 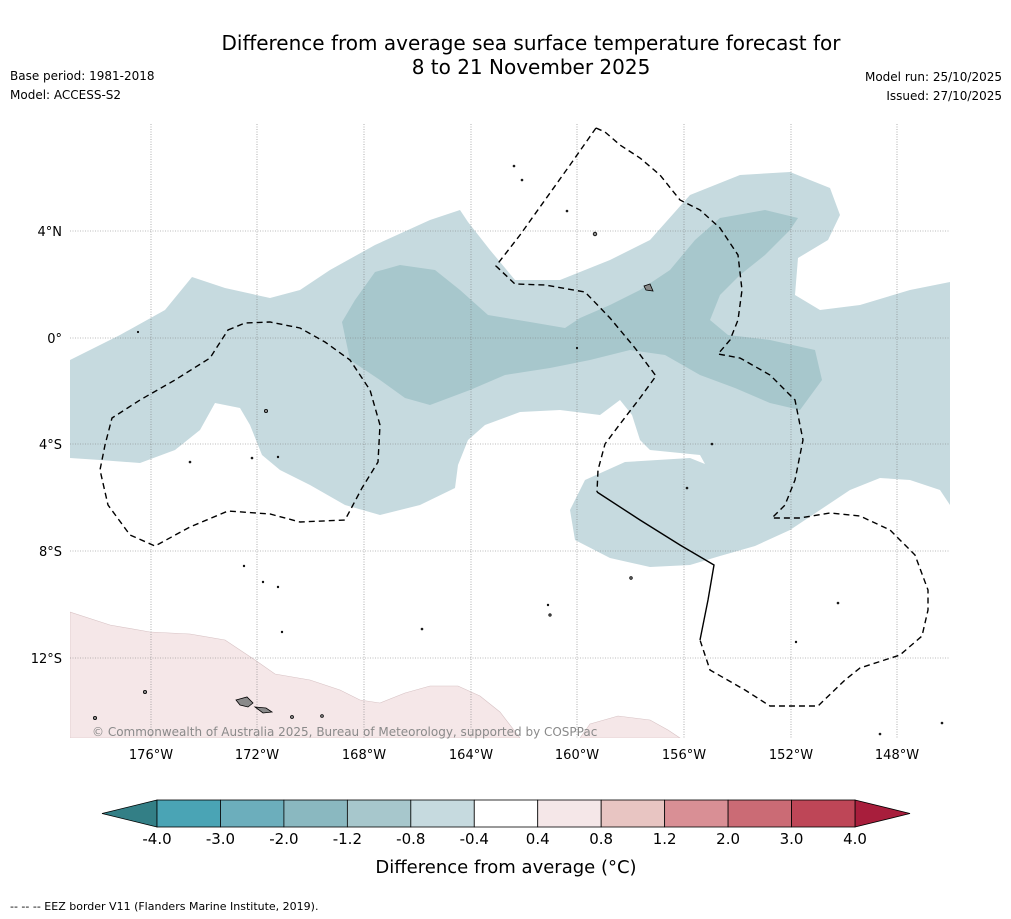 What do you see at coordinates (577, 755) in the screenshot?
I see `lon-label-160w: 160°W` at bounding box center [577, 755].